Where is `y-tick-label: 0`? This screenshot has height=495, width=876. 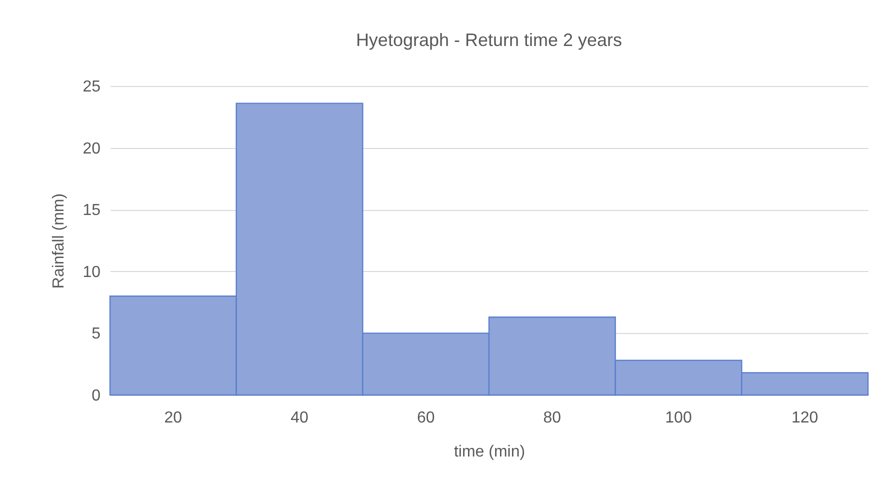
y-tick-label: 0 is located at coordinates (96, 396).